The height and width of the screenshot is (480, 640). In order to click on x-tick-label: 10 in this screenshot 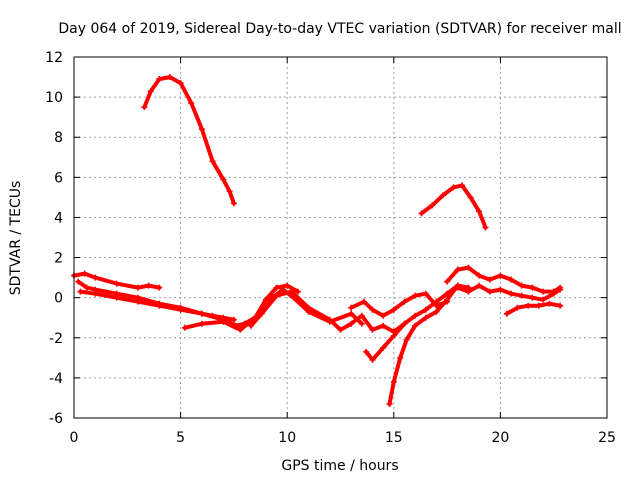, I will do `click(287, 438)`.